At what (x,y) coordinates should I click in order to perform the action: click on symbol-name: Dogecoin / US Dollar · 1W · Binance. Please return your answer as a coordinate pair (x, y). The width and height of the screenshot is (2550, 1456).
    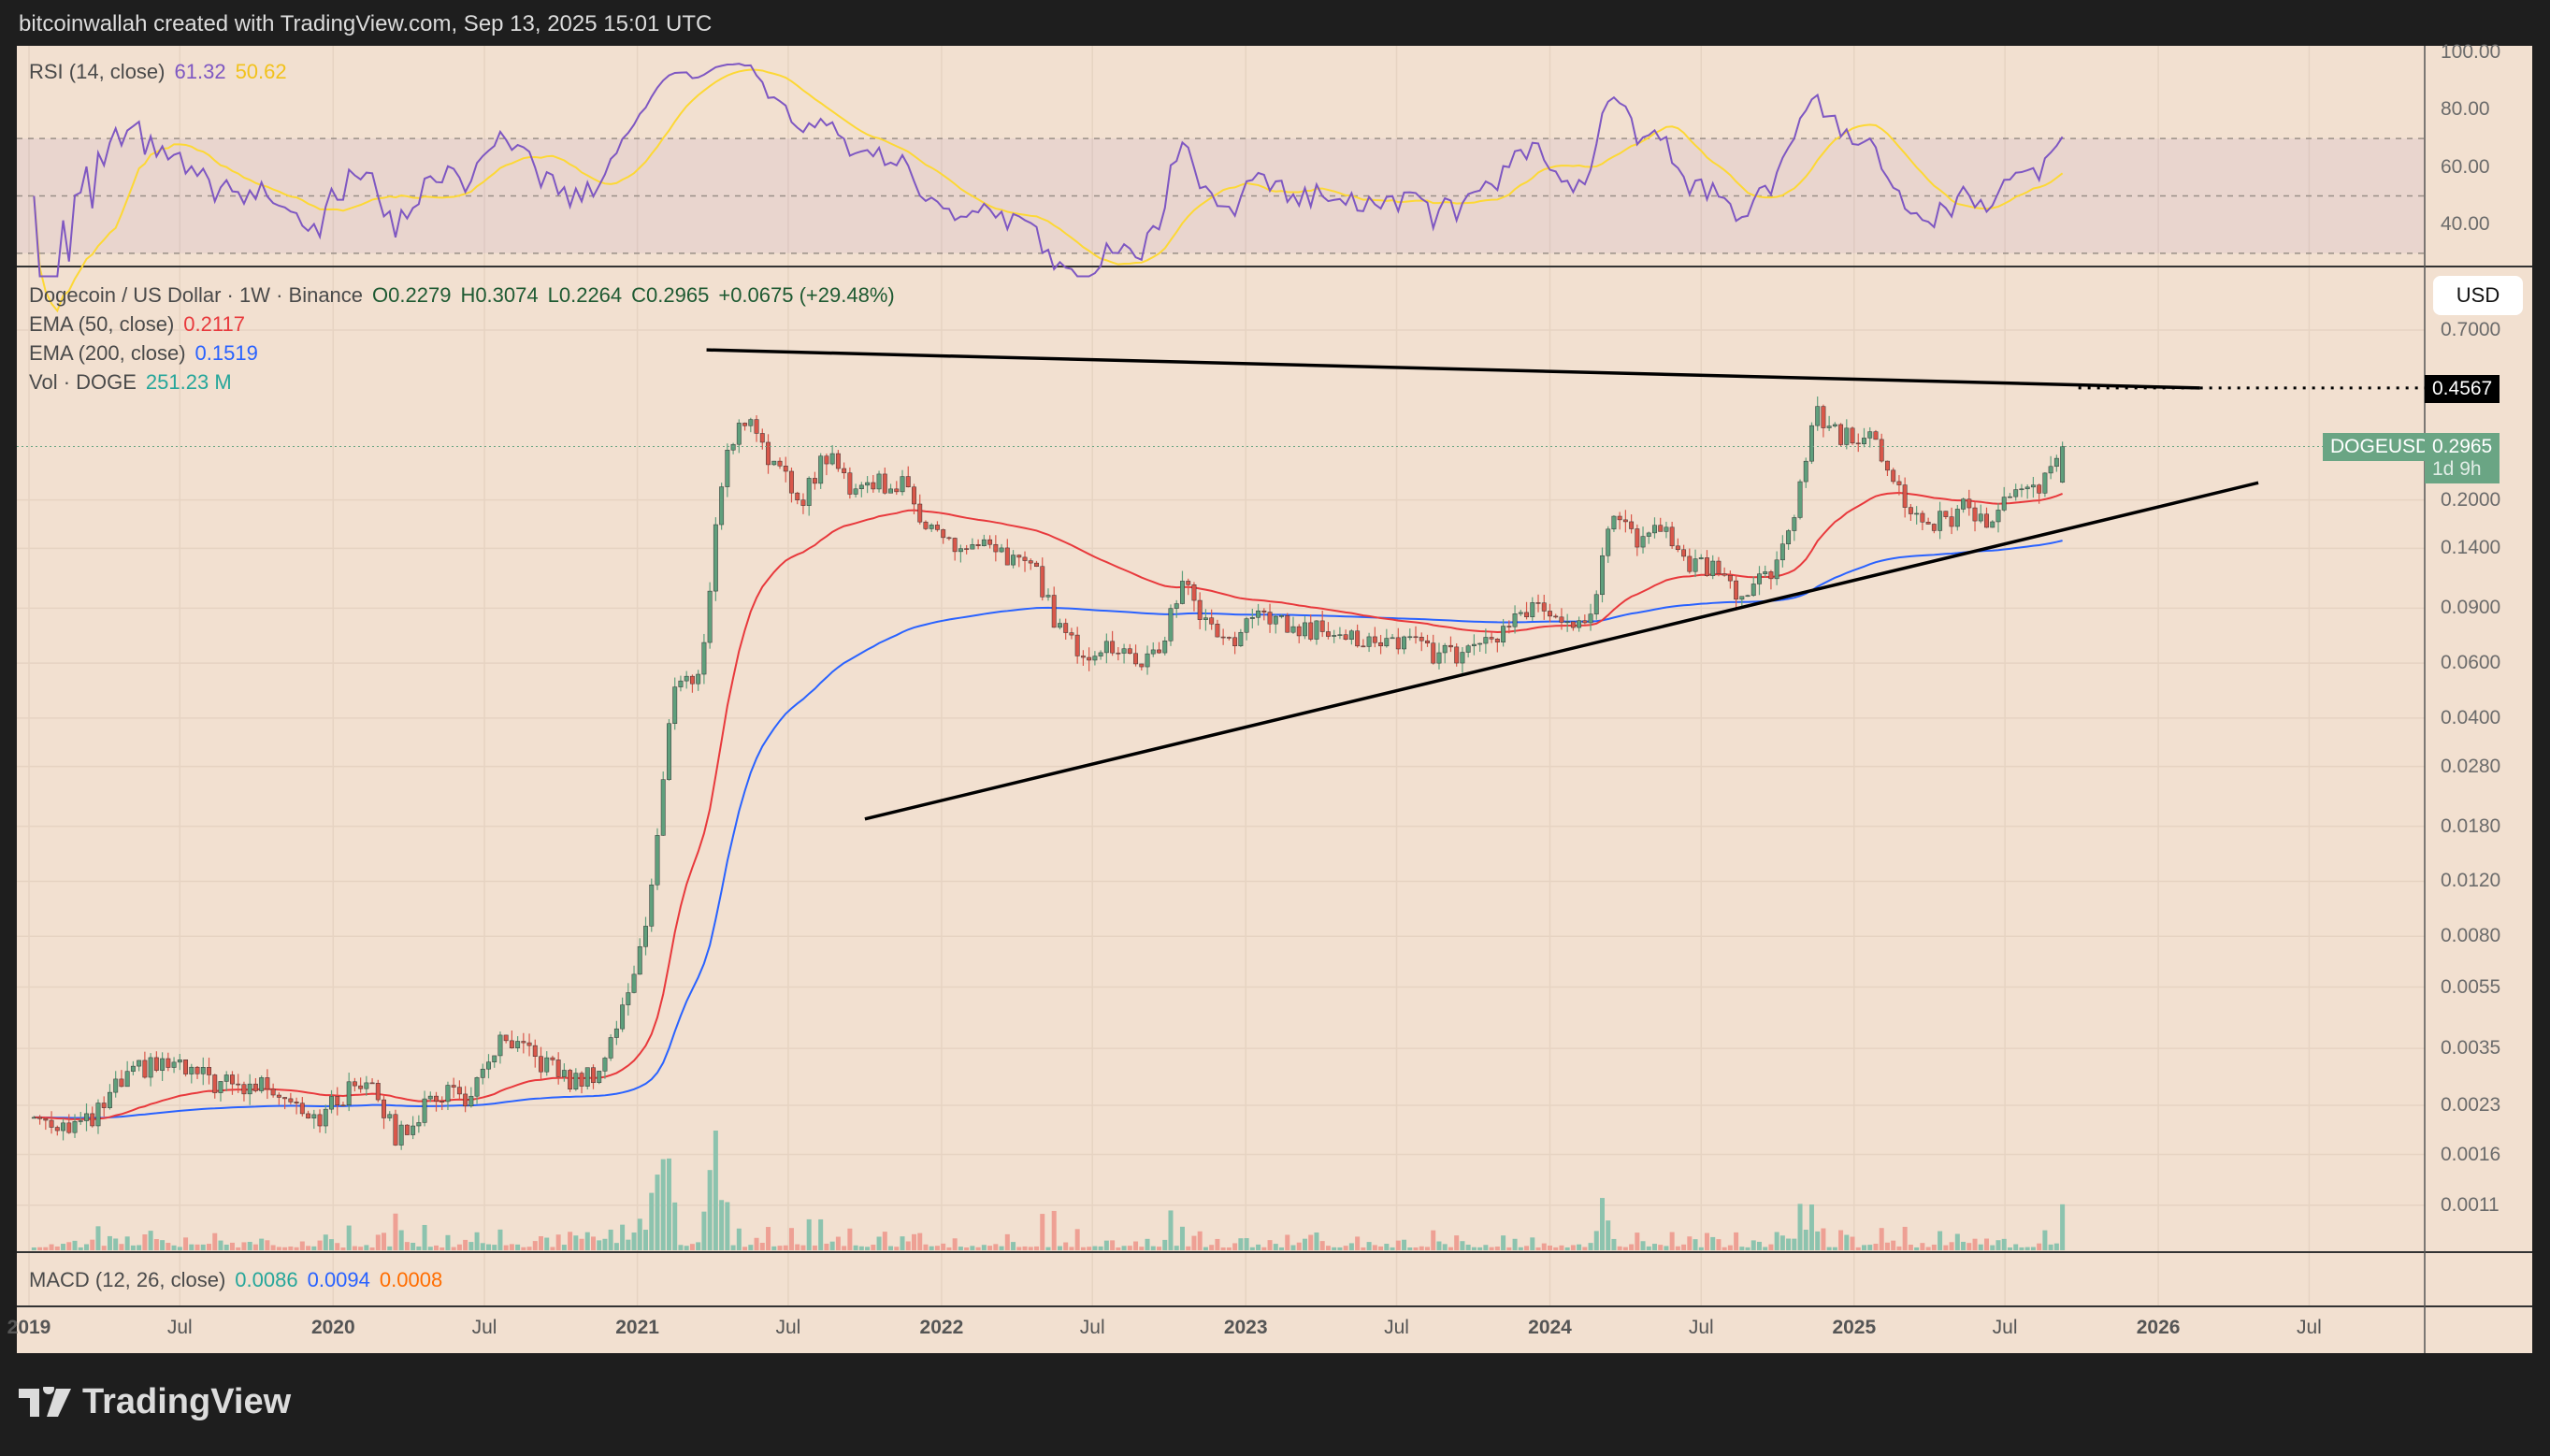
    Looking at the image, I should click on (196, 295).